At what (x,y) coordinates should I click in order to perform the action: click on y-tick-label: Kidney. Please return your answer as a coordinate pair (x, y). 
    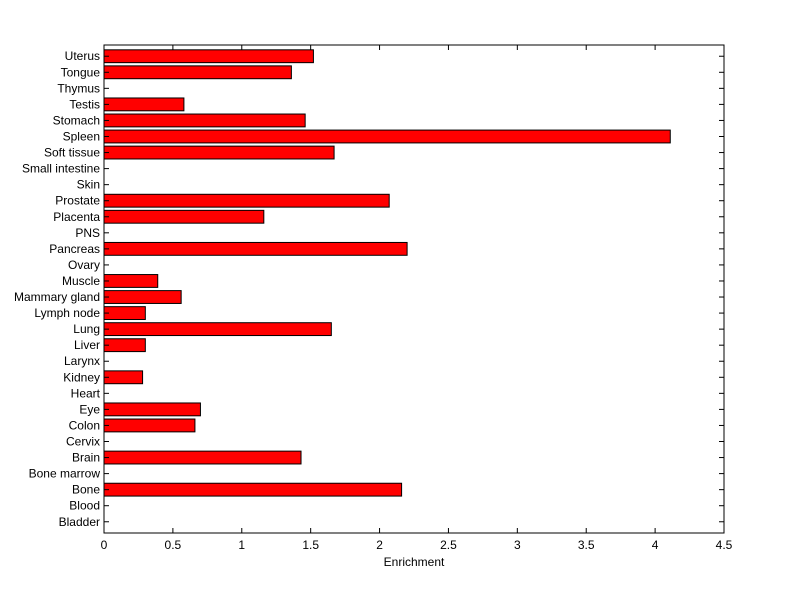
    Looking at the image, I should click on (81, 377).